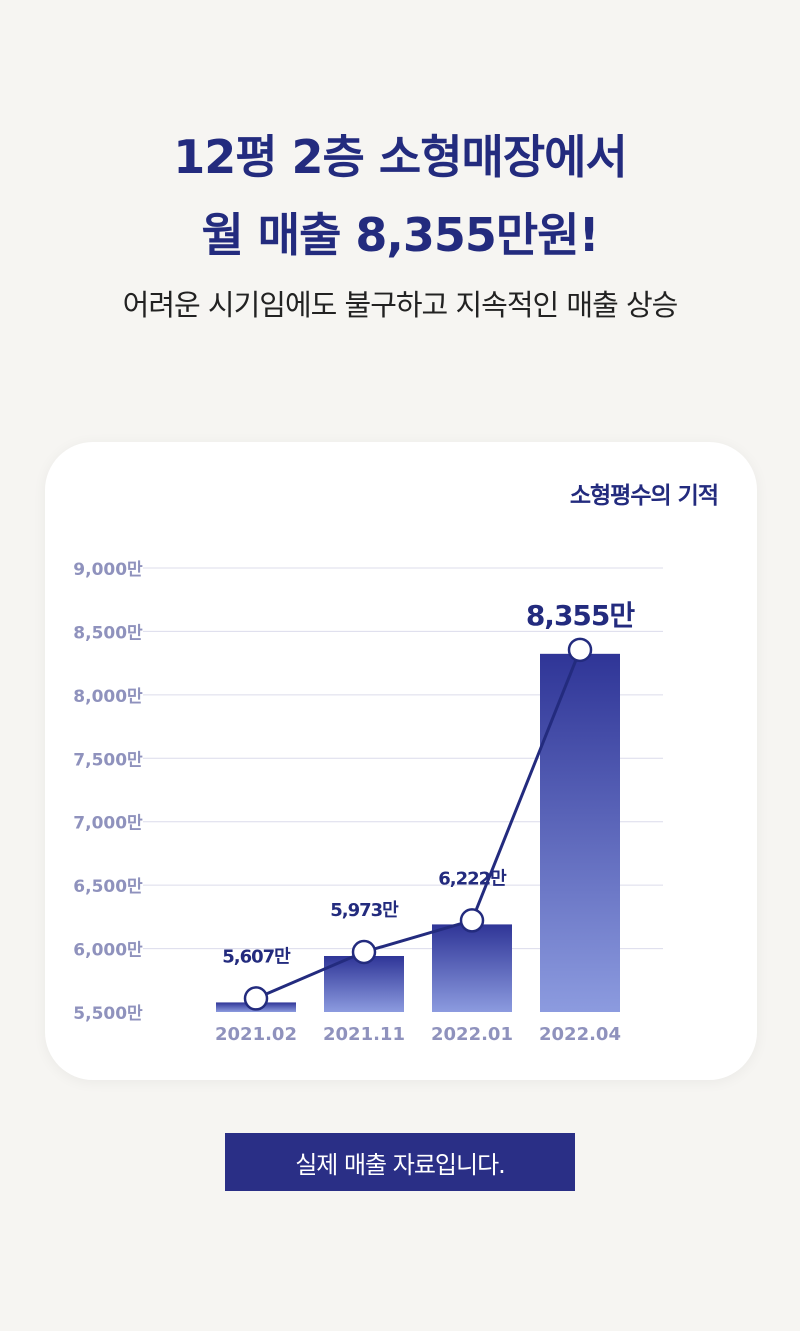 The width and height of the screenshot is (800, 1331). What do you see at coordinates (400, 235) in the screenshot?
I see `headline-line-2: 월 매출 8,355만원!` at bounding box center [400, 235].